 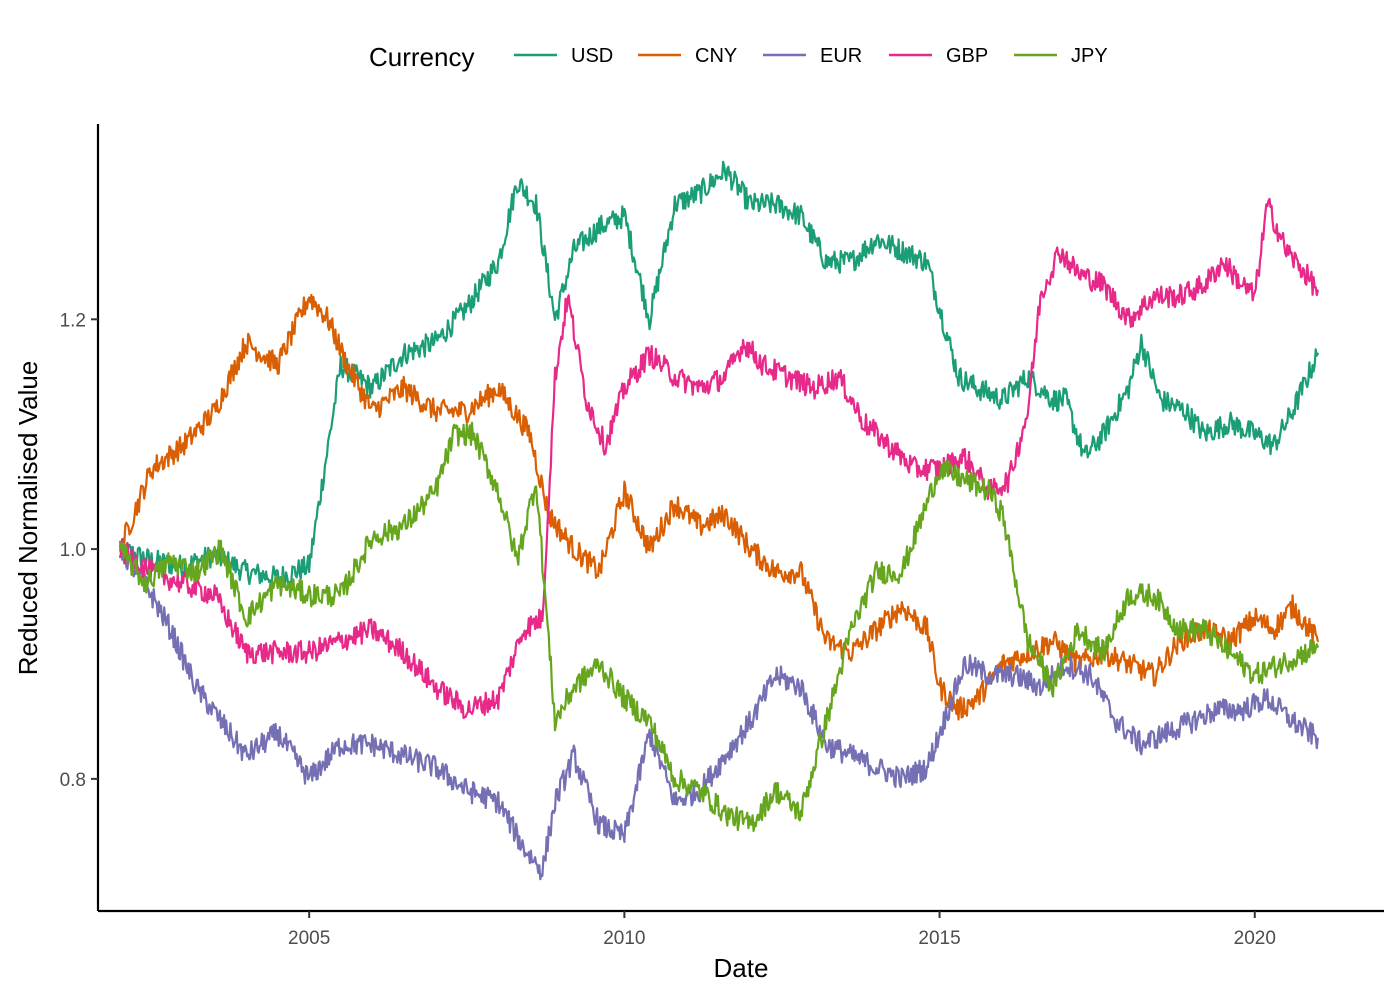 I want to click on legend: Currency USD CNY EUR GBP JPY, so click(x=738, y=57).